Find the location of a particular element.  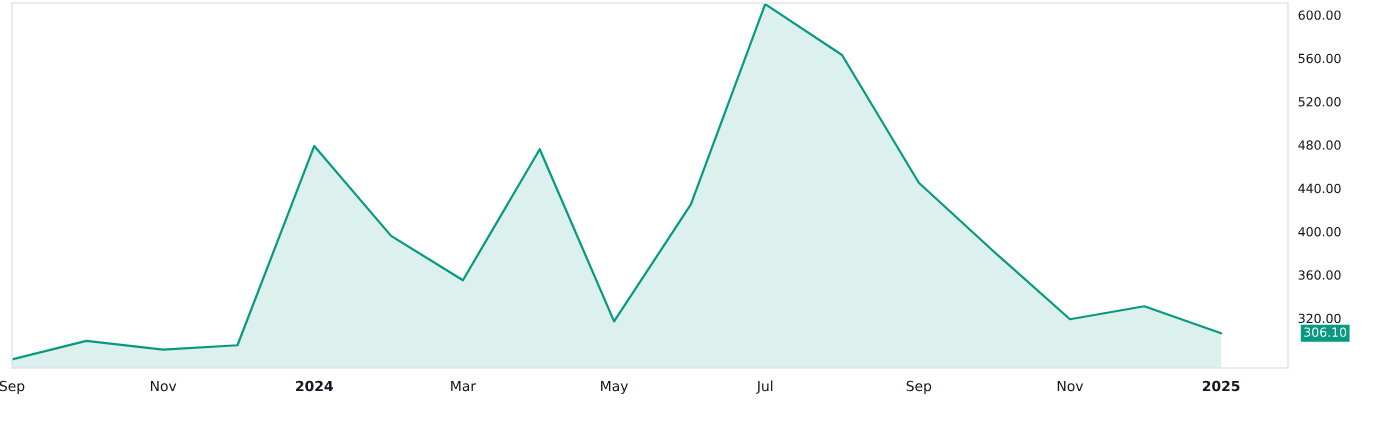

y-tick-label: 360.00 is located at coordinates (1319, 275).